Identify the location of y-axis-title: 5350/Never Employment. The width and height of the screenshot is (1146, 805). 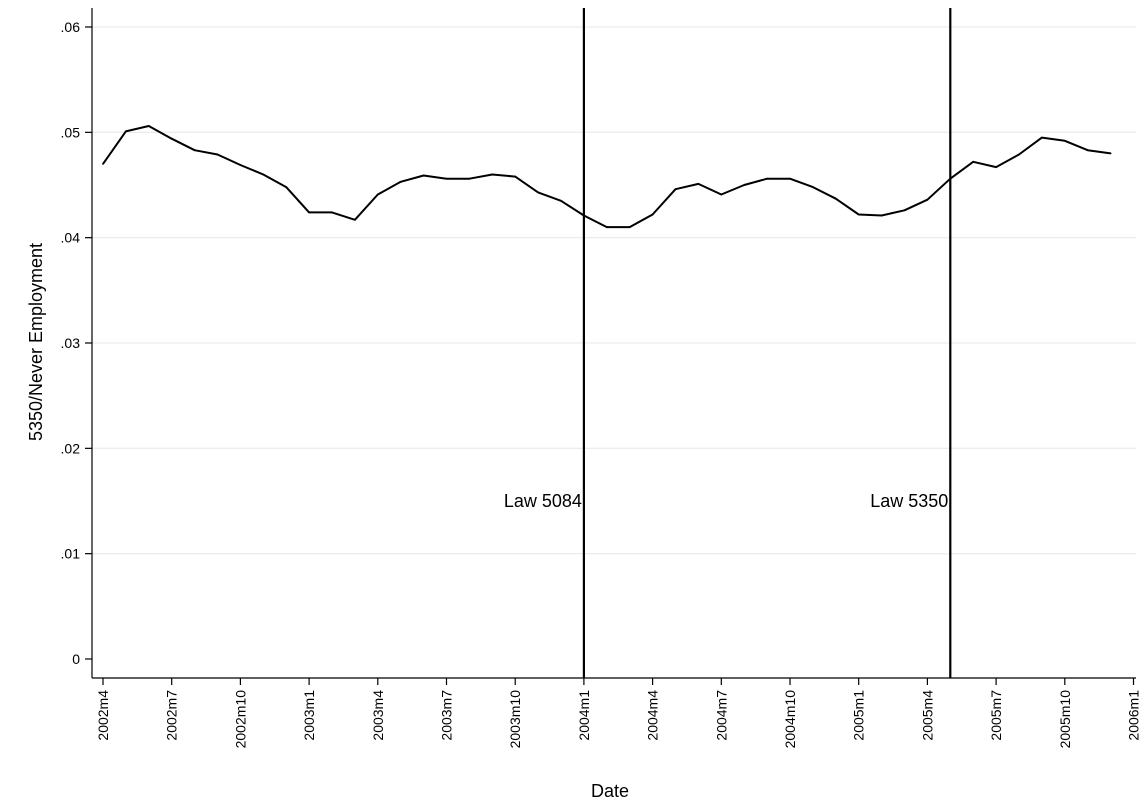
(36, 342).